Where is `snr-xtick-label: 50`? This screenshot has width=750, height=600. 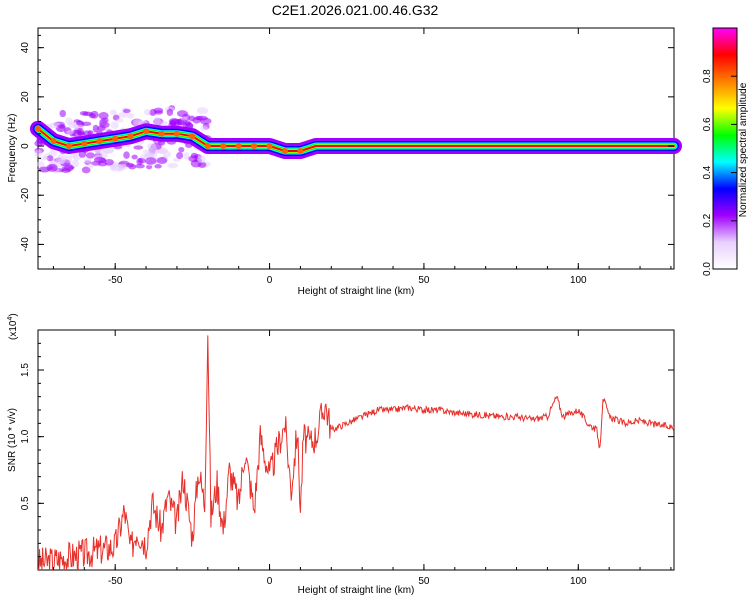
snr-xtick-label: 50 is located at coordinates (424, 581).